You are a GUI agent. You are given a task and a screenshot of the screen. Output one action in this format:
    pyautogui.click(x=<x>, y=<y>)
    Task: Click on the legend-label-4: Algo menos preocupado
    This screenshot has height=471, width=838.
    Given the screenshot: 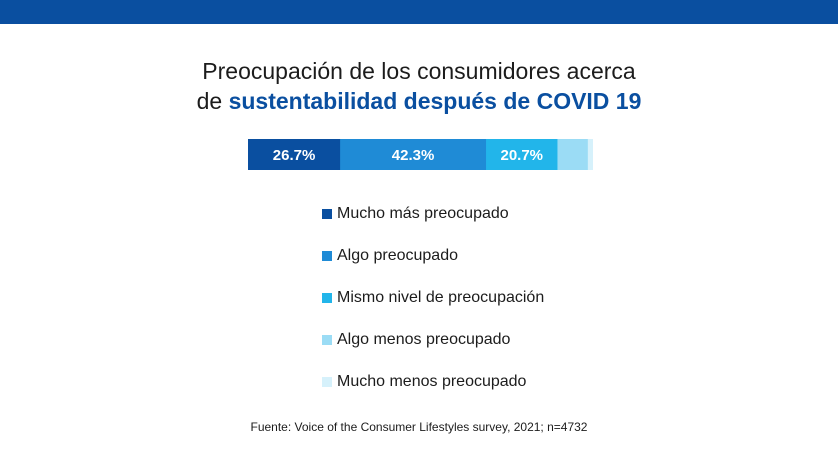 What is the action you would take?
    pyautogui.click(x=424, y=339)
    